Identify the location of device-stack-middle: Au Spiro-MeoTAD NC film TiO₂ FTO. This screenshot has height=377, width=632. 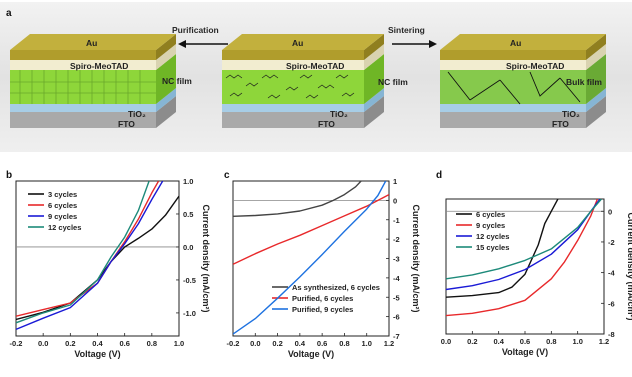
(315, 81).